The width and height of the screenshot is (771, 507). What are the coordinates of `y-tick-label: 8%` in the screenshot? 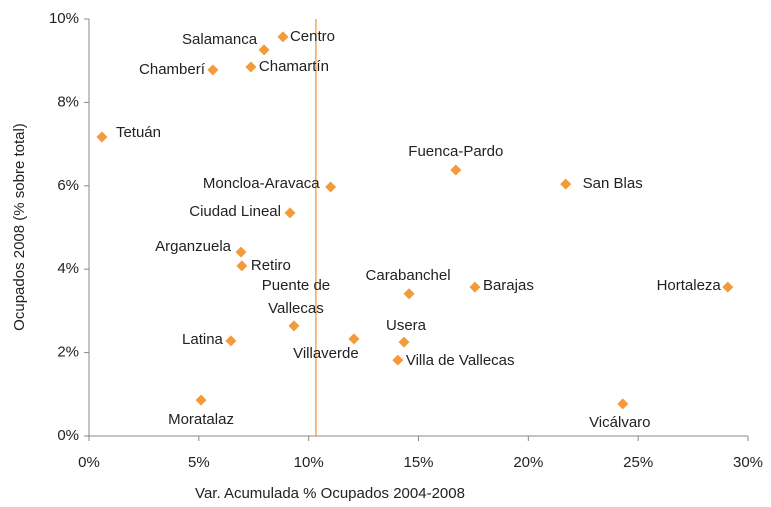 It's located at (68, 101).